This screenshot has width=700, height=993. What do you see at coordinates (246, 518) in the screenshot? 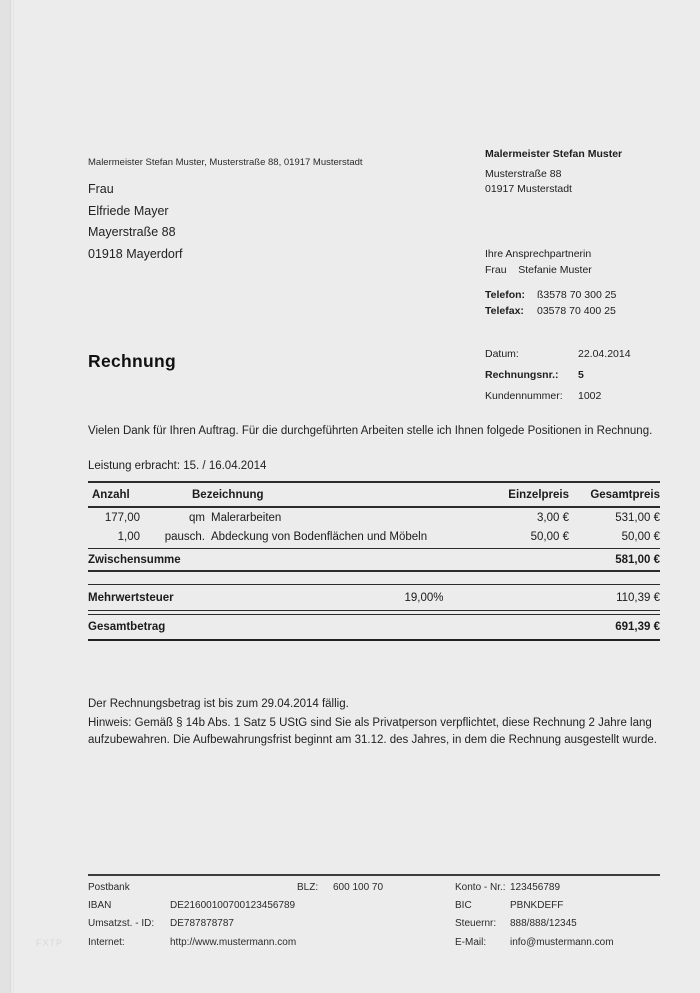
I see `row-description: Malerarbeiten` at bounding box center [246, 518].